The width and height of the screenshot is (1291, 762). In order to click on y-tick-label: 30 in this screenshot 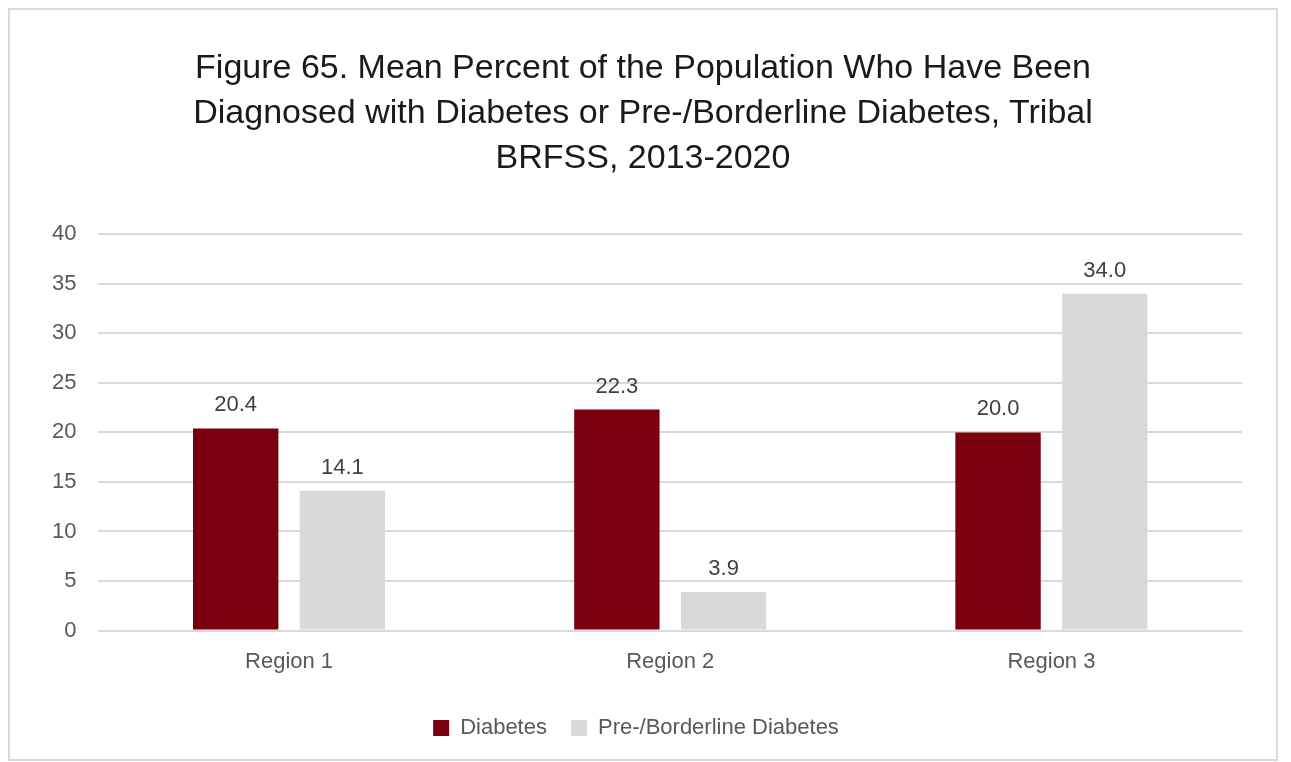, I will do `click(64, 332)`.